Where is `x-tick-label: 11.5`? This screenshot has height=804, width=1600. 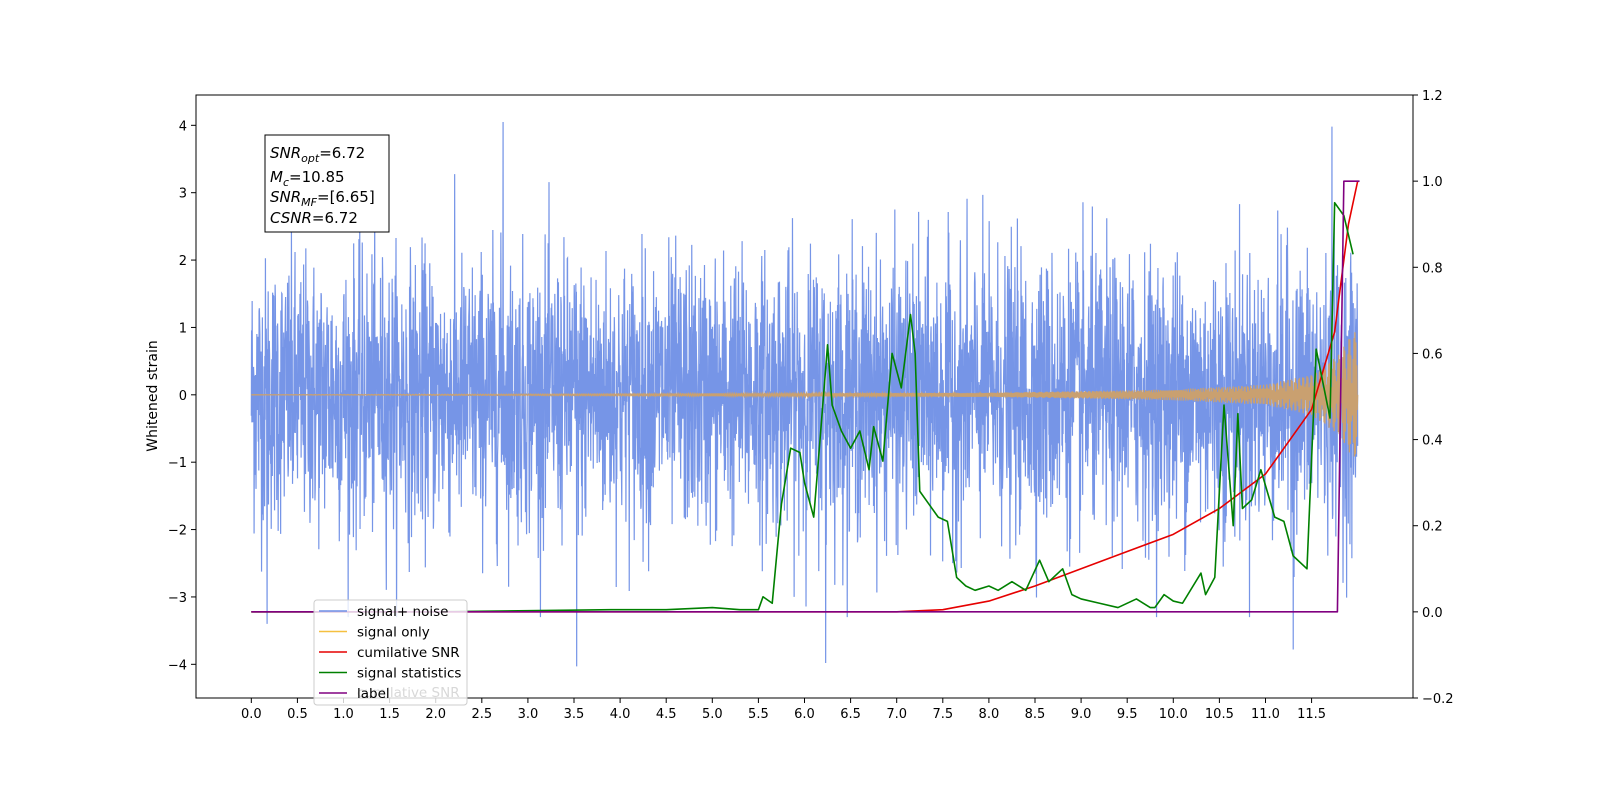
x-tick-label: 11.5 is located at coordinates (1311, 714).